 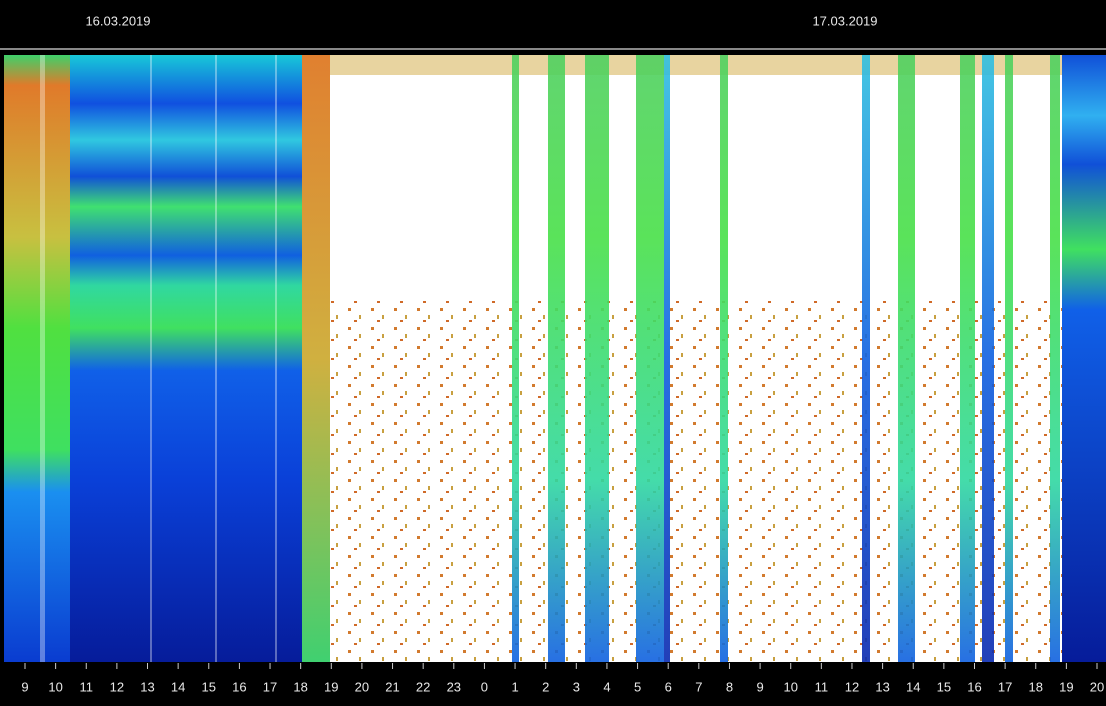 What do you see at coordinates (454, 686) in the screenshot?
I see `x-tick-label: 23` at bounding box center [454, 686].